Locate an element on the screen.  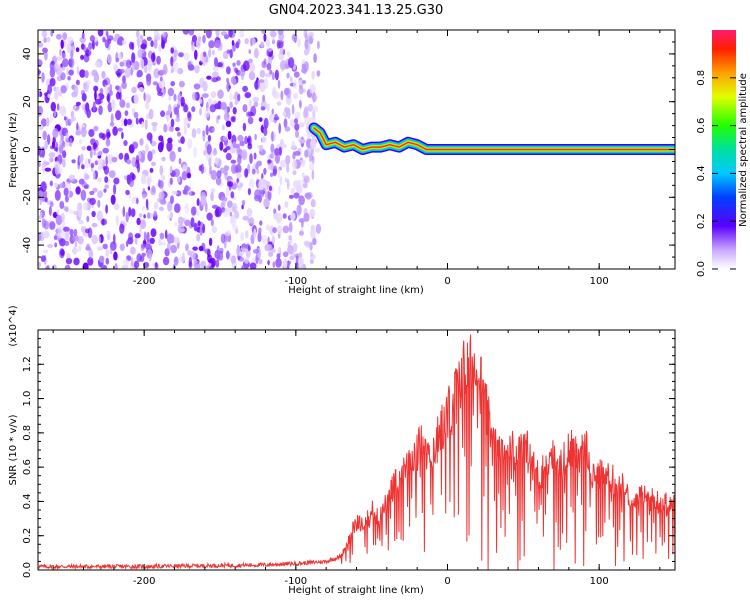
colorbar-tick-label: 0.6 is located at coordinates (701, 126).